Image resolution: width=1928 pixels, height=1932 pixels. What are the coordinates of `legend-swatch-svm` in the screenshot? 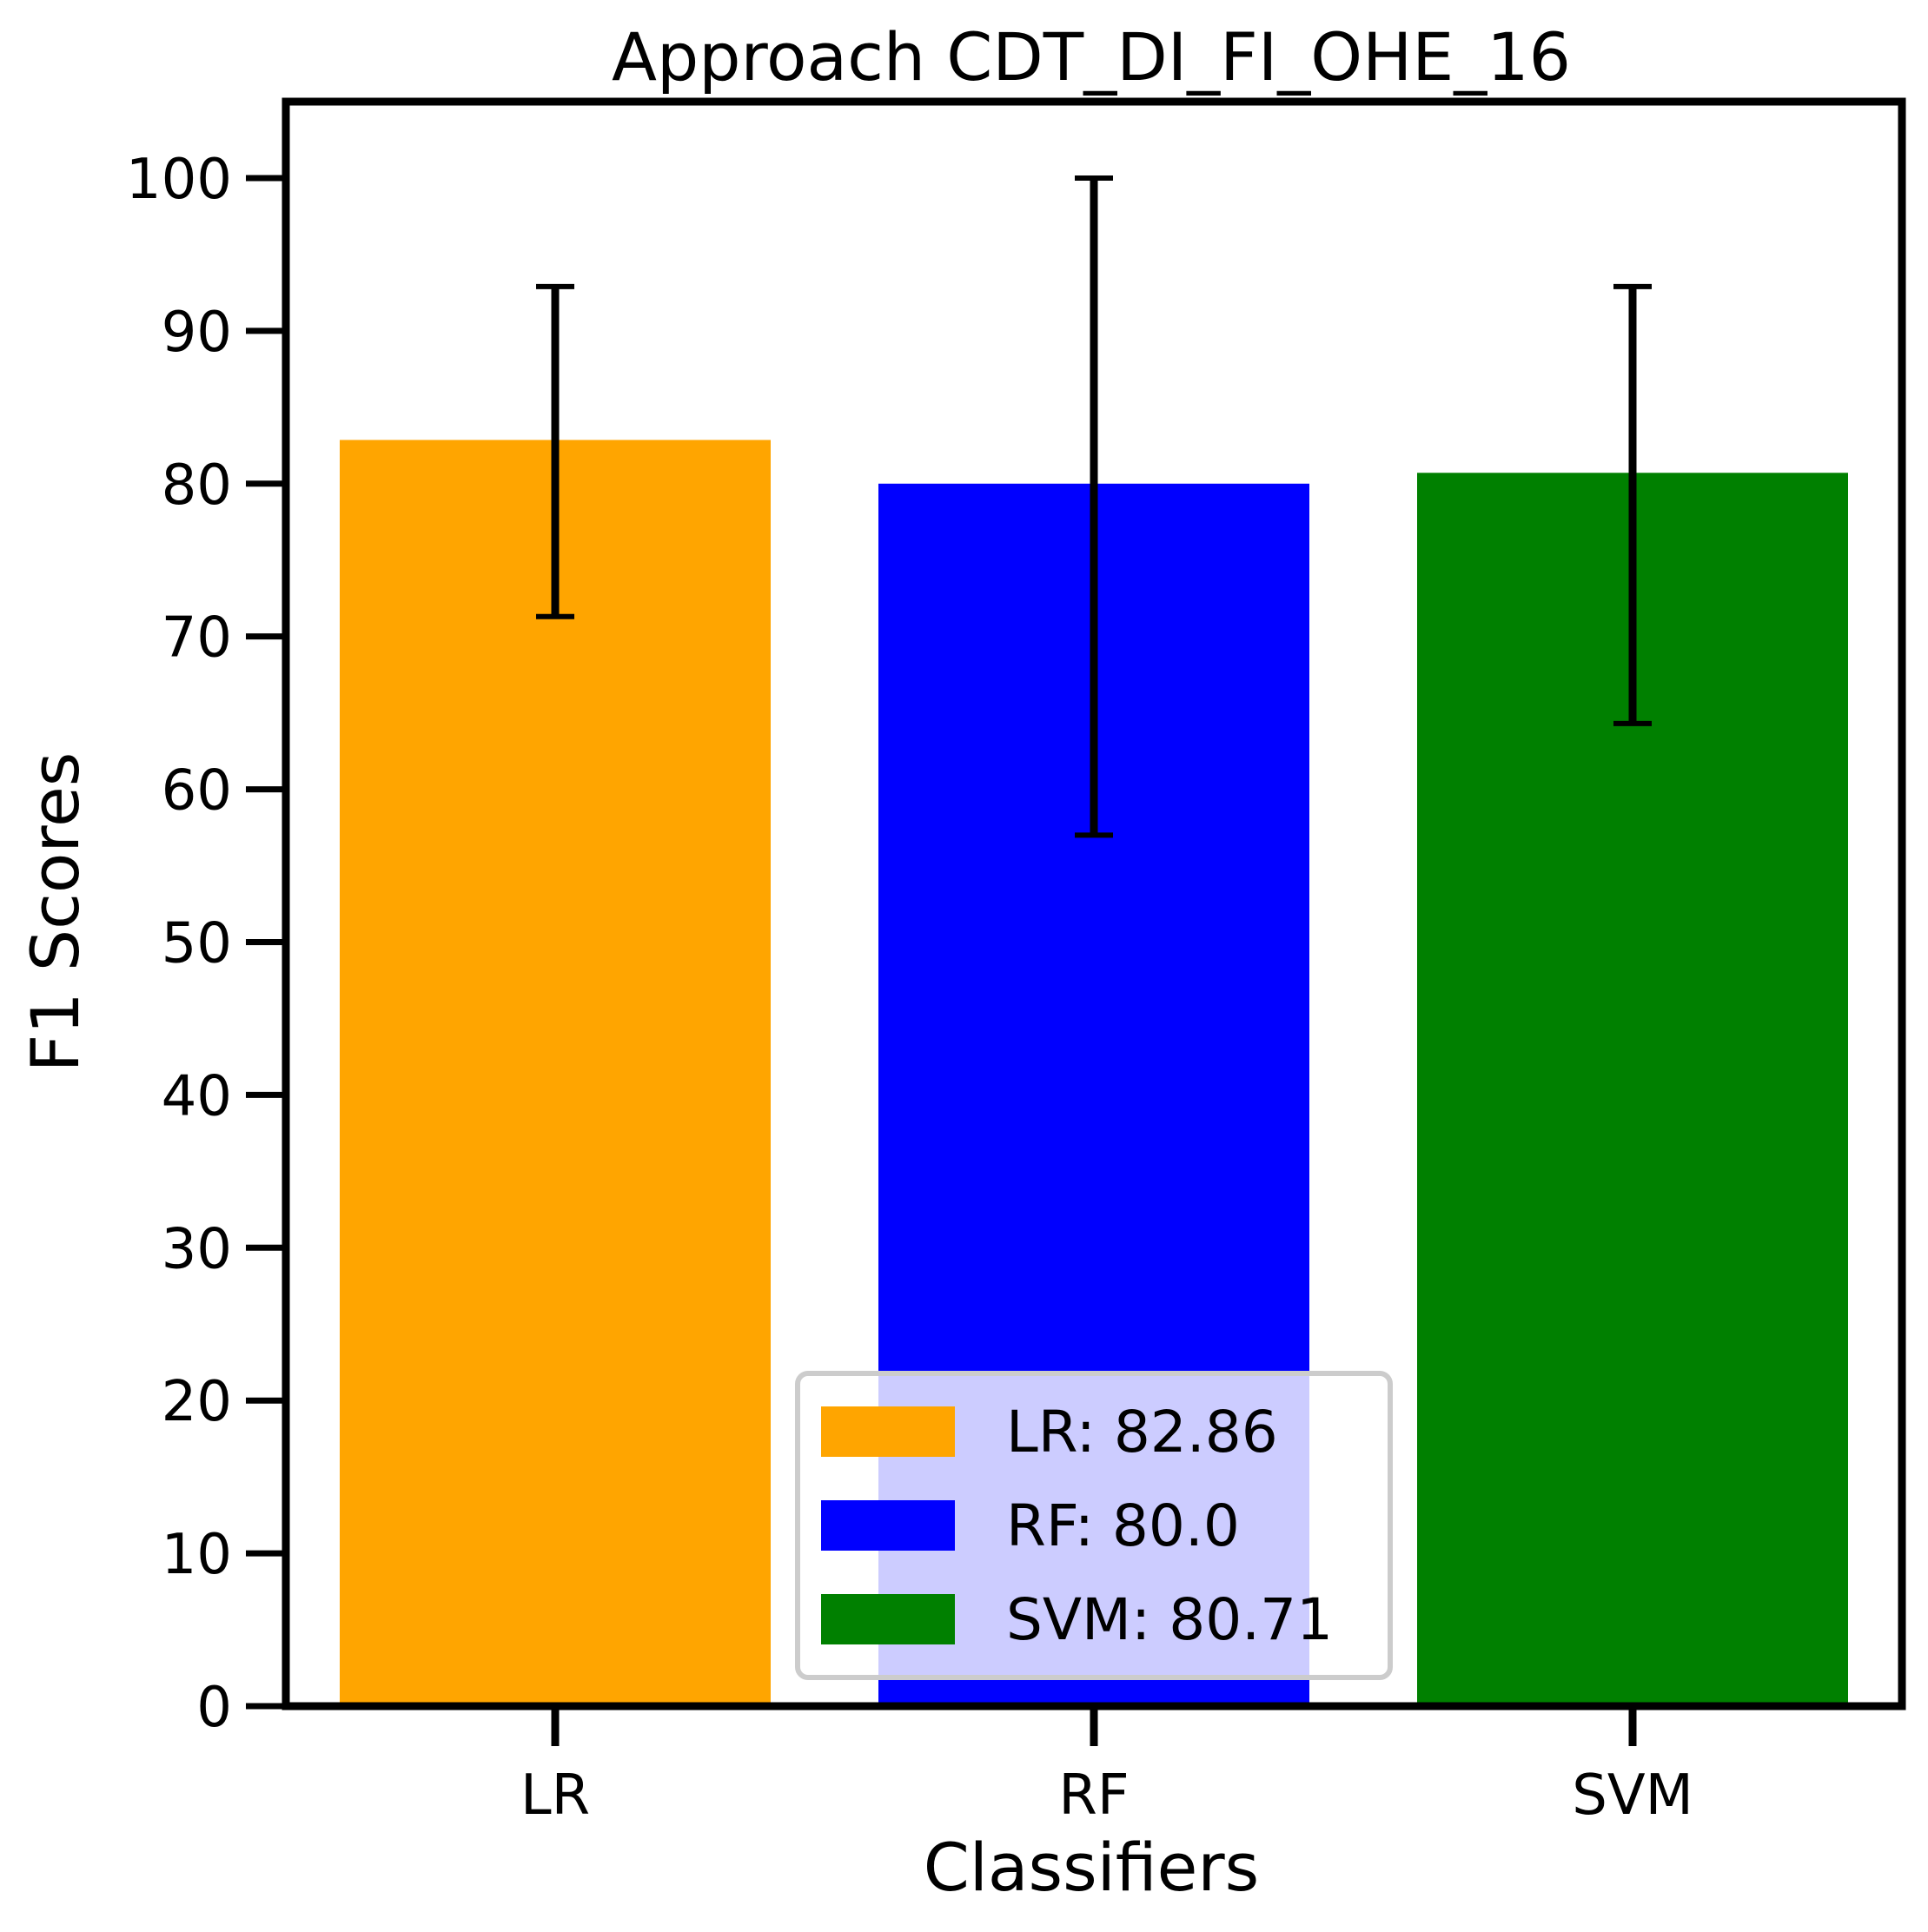 It's located at (888, 1619).